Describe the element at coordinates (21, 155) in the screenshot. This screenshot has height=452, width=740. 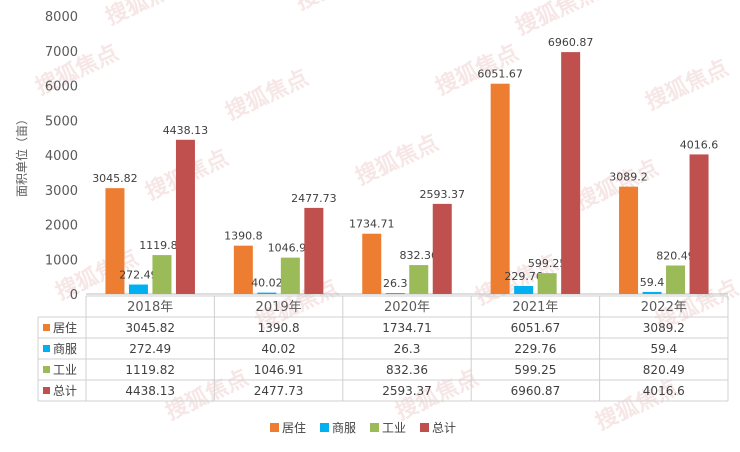
I see `y-axis-title: 面积单位（亩）` at that location.